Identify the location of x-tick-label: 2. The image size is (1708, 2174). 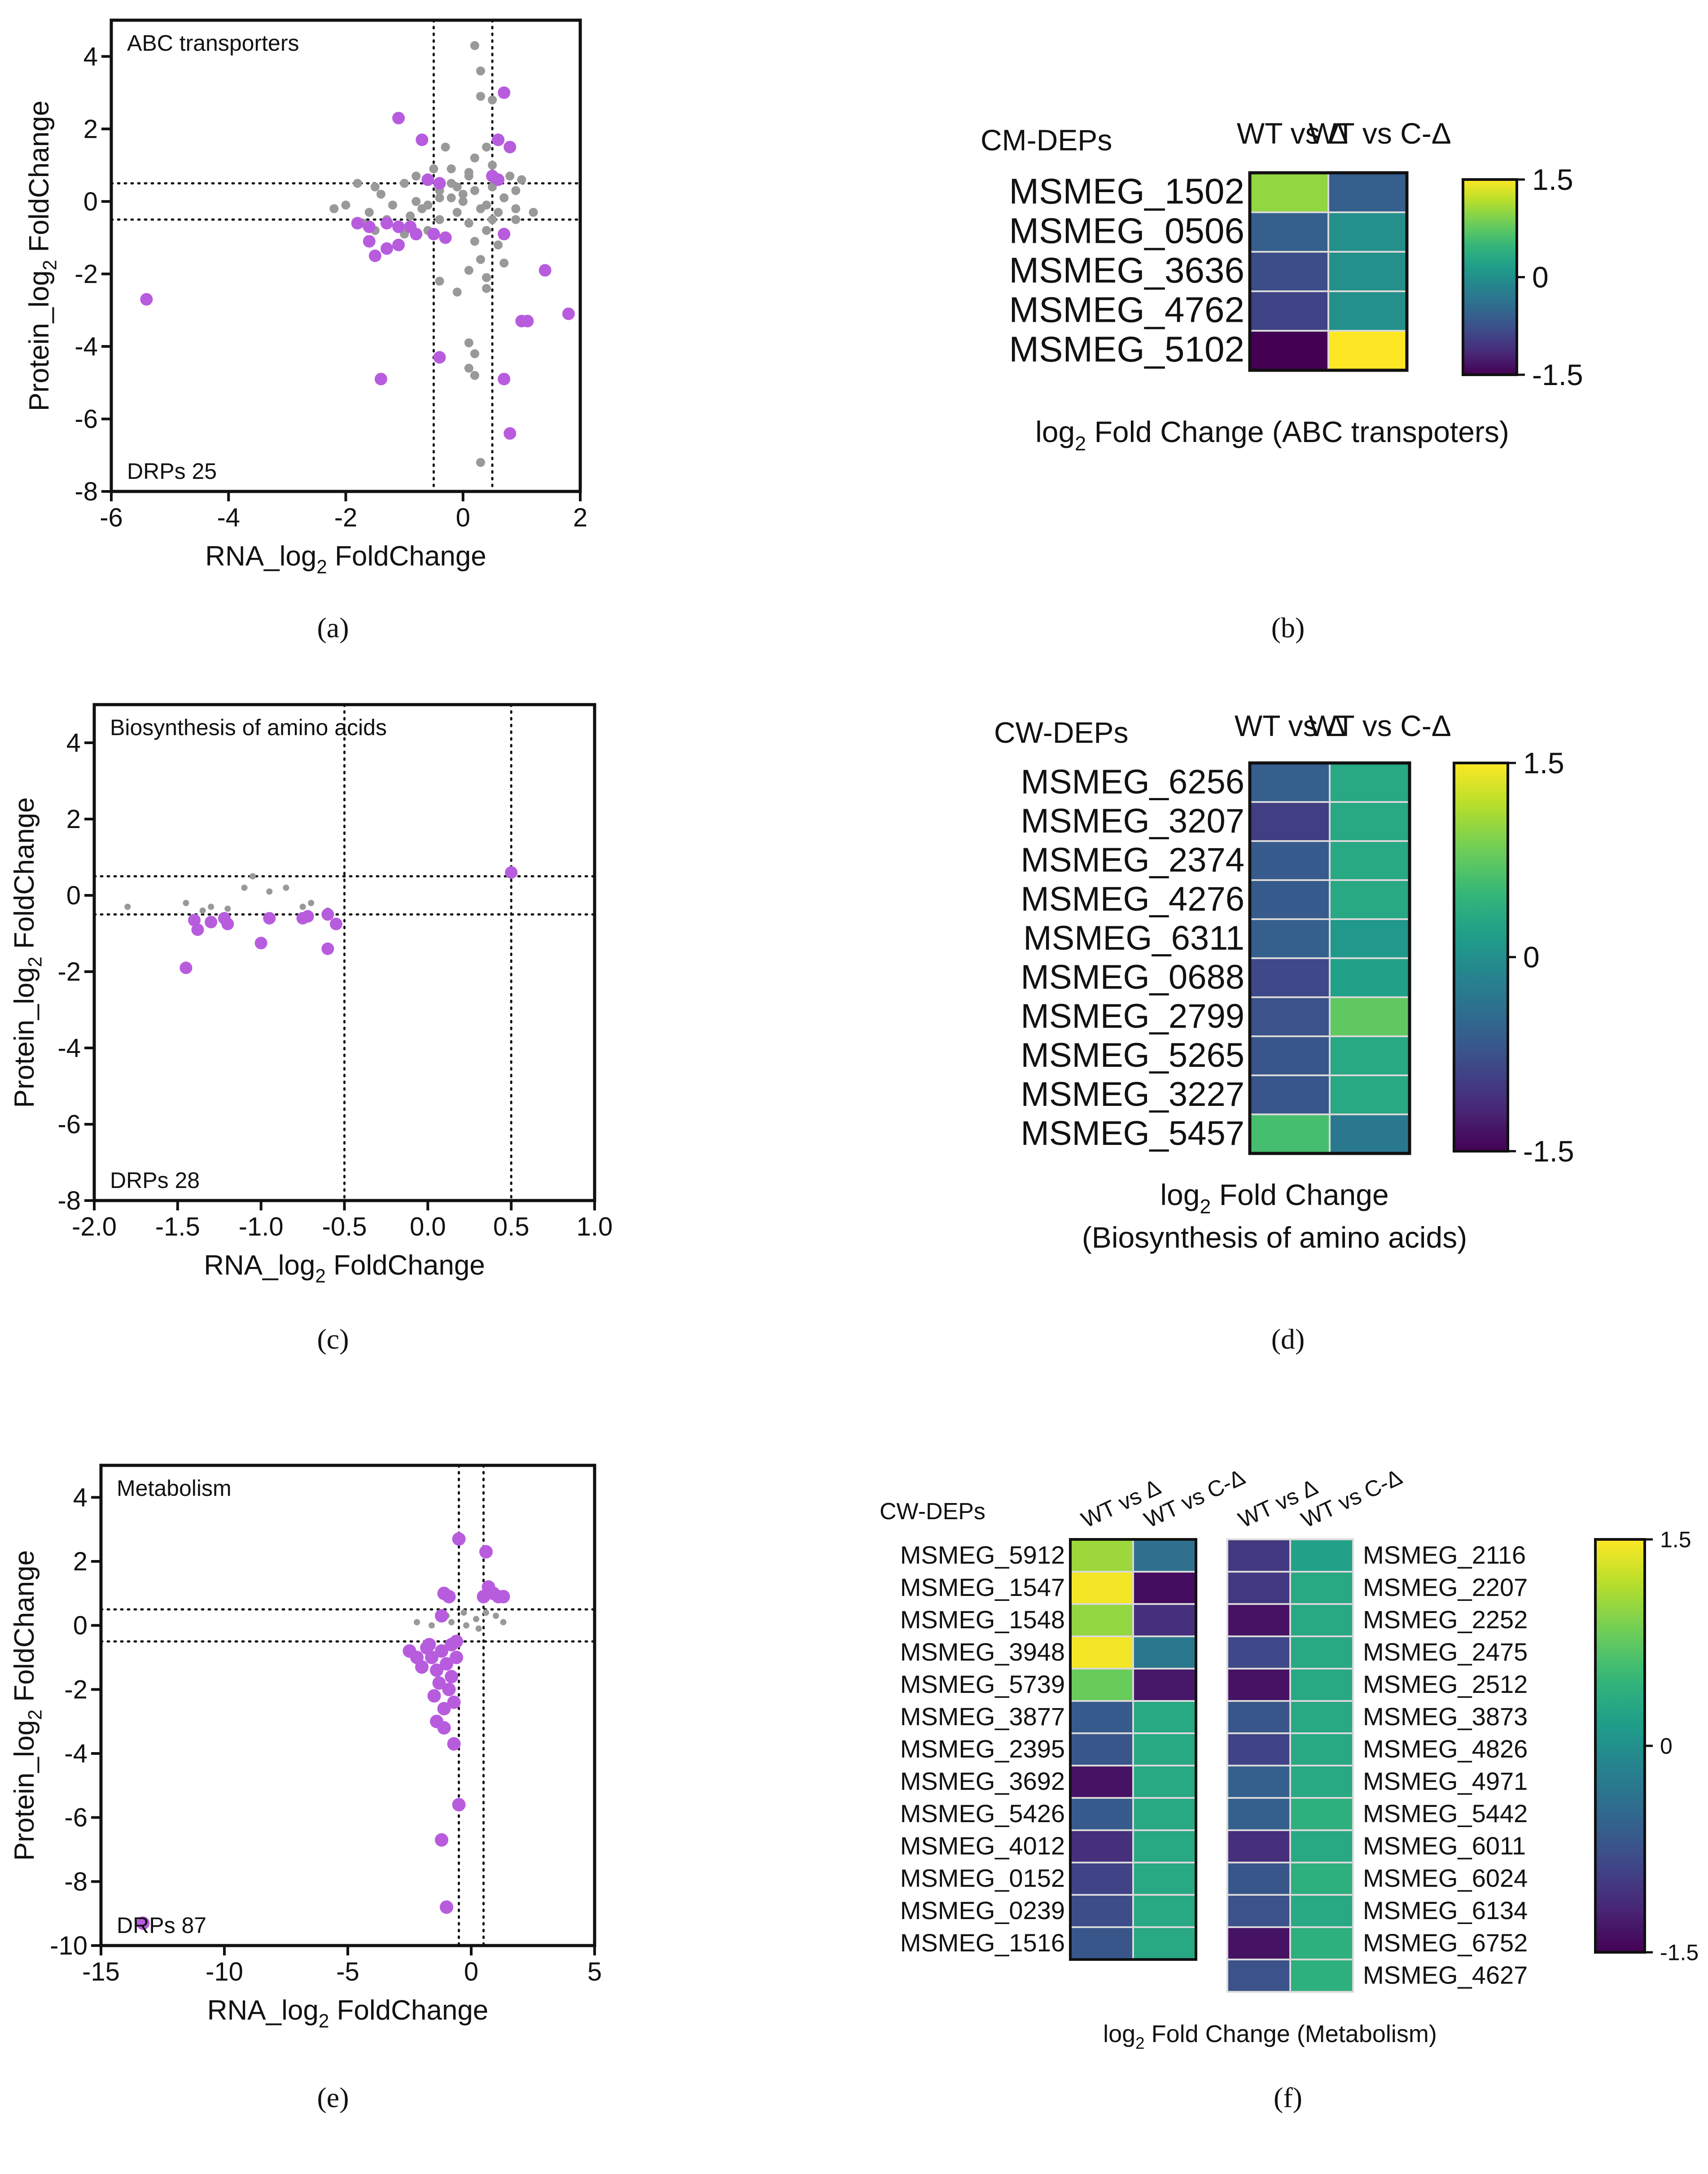
(580, 517).